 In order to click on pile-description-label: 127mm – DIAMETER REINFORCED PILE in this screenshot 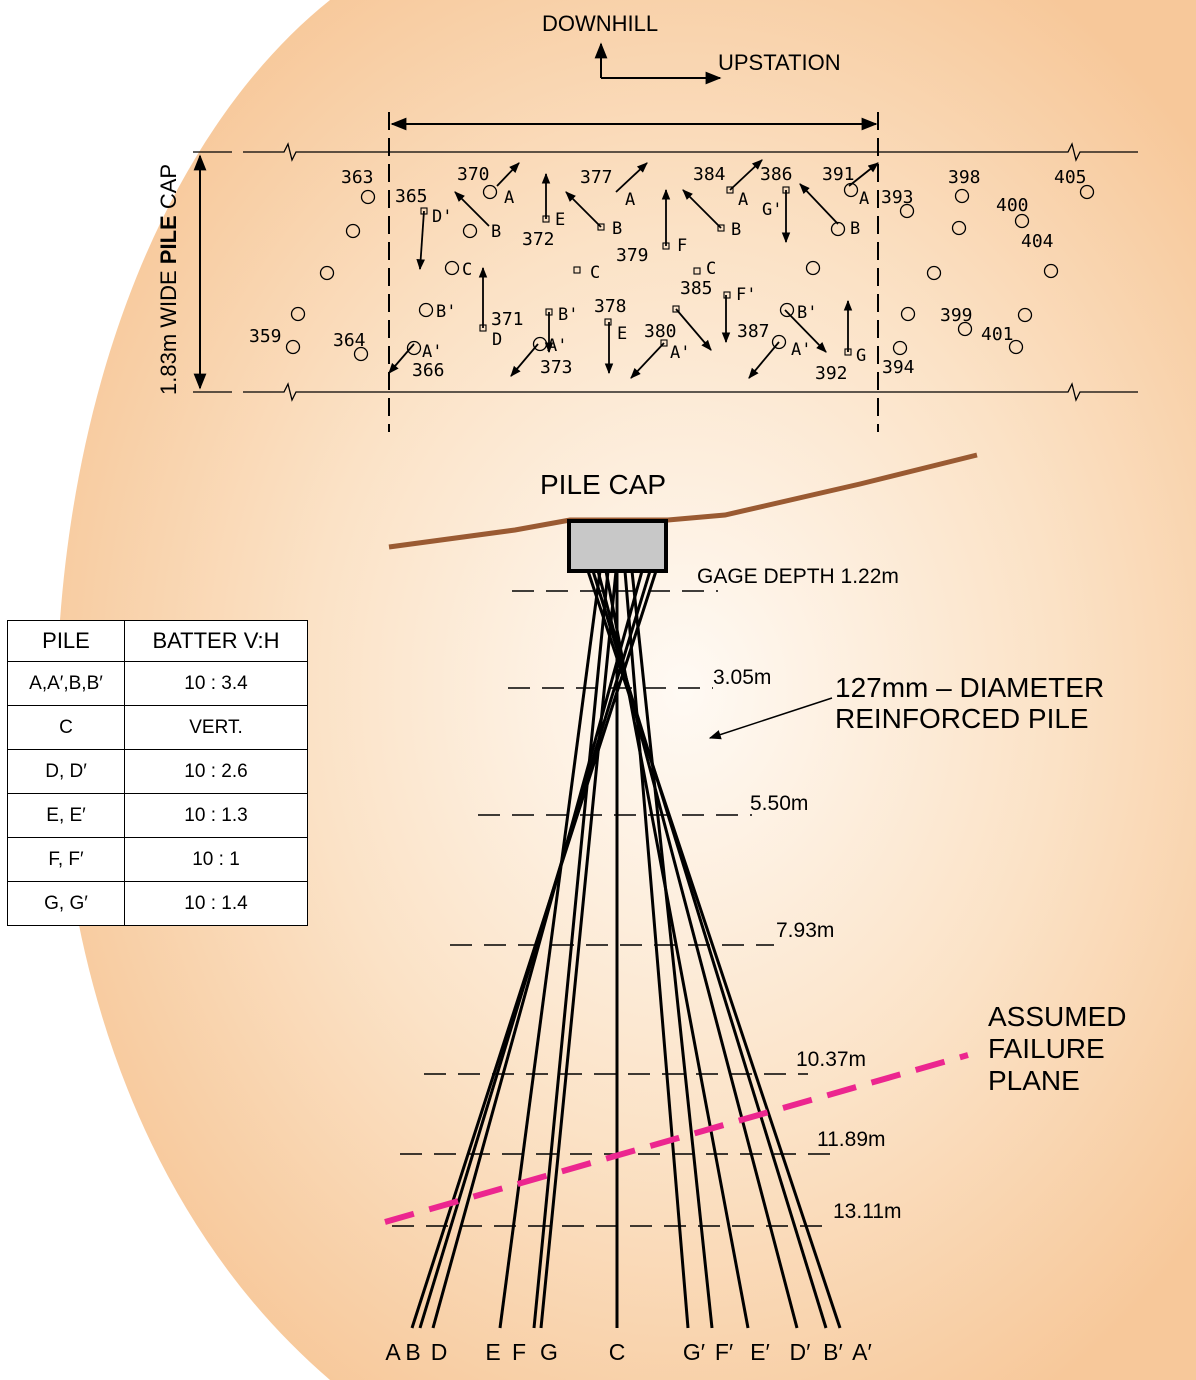, I will do `click(969, 703)`.